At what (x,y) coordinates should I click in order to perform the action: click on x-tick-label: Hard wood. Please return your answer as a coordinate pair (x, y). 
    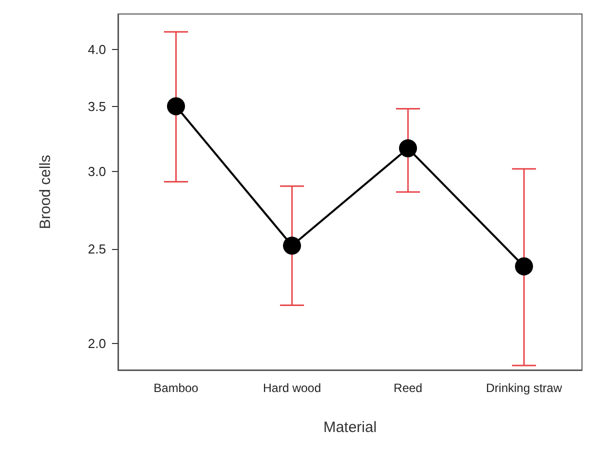
    Looking at the image, I should click on (292, 388).